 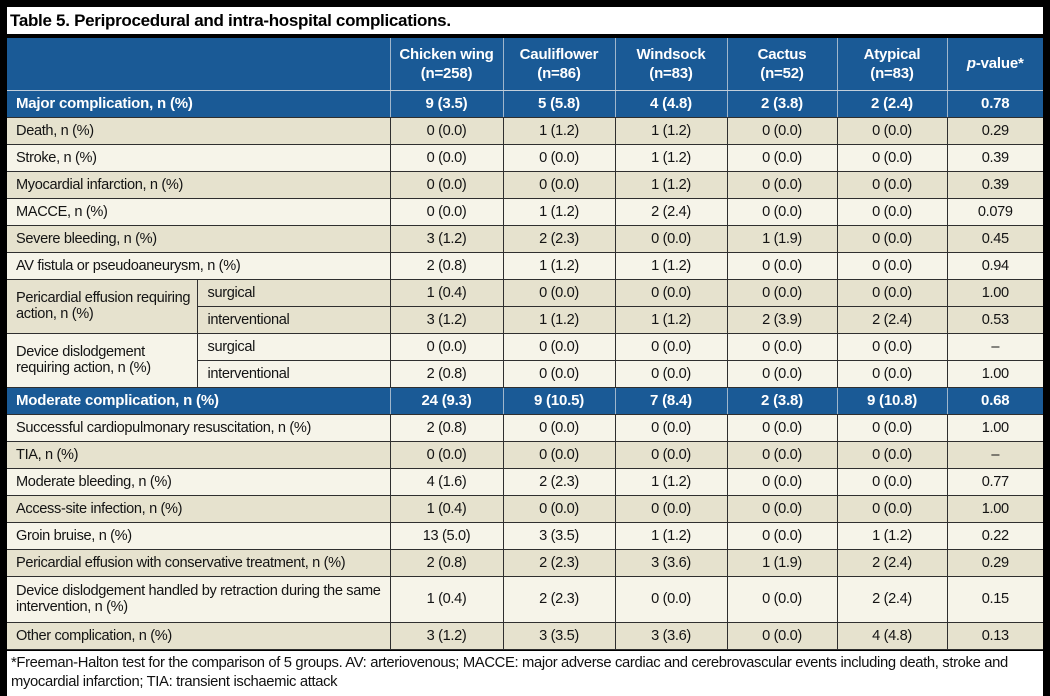 What do you see at coordinates (446, 265) in the screenshot?
I see `value-cell: 2 (0.8)` at bounding box center [446, 265].